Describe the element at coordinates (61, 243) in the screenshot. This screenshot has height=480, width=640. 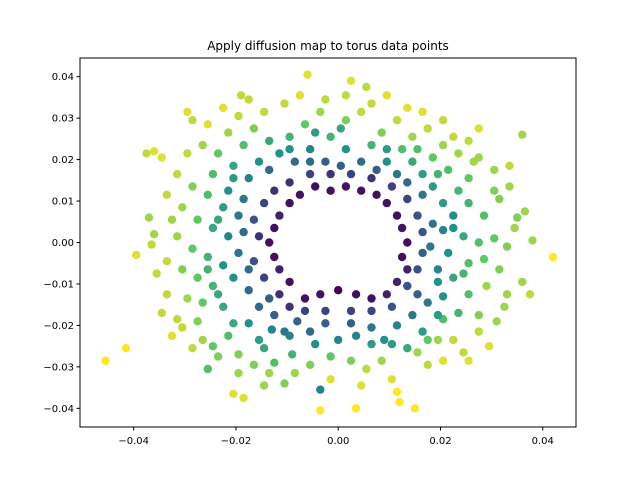
I see `y-axis: −0.04 −0.03 −0.02 −0.01 0.00 0.01 0.02 0.03 0.04` at that location.